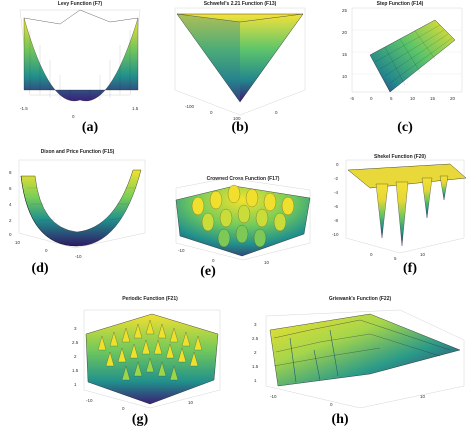 The width and height of the screenshot is (474, 434). What do you see at coordinates (89, 400) in the screenshot?
I see `panel-g-tick: -10` at bounding box center [89, 400].